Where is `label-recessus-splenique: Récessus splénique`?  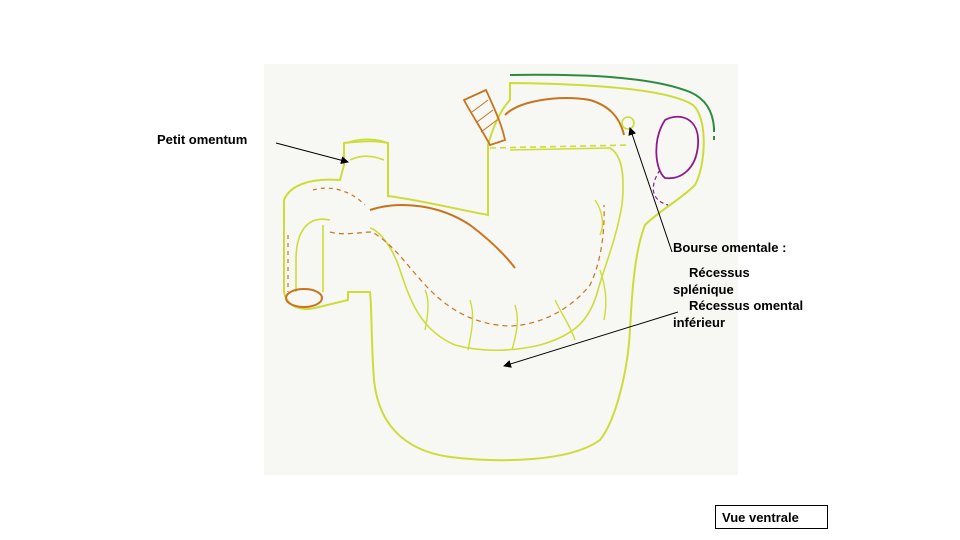 label-recessus-splenique: Récessus splénique is located at coordinates (711, 281).